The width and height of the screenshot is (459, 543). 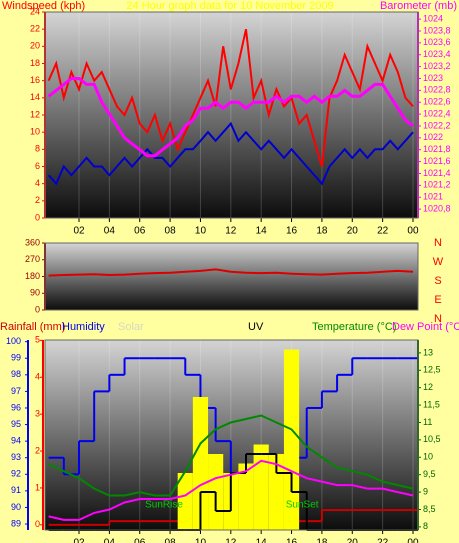 I want to click on y-tick-label: 1022,6, so click(x=437, y=102).